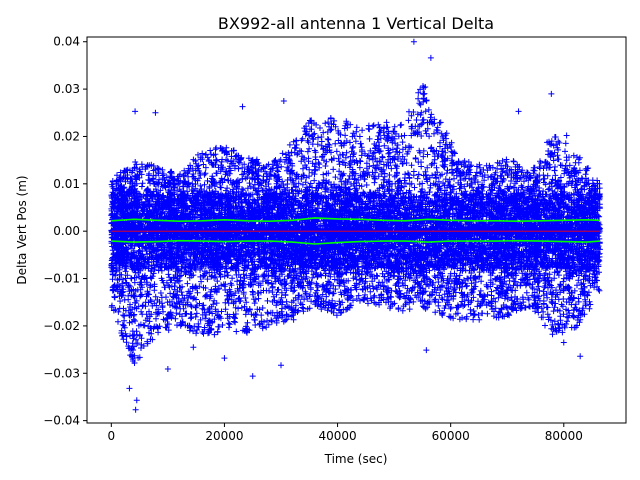 The image size is (640, 480). I want to click on y-tick-label: 0.03, so click(66, 89).